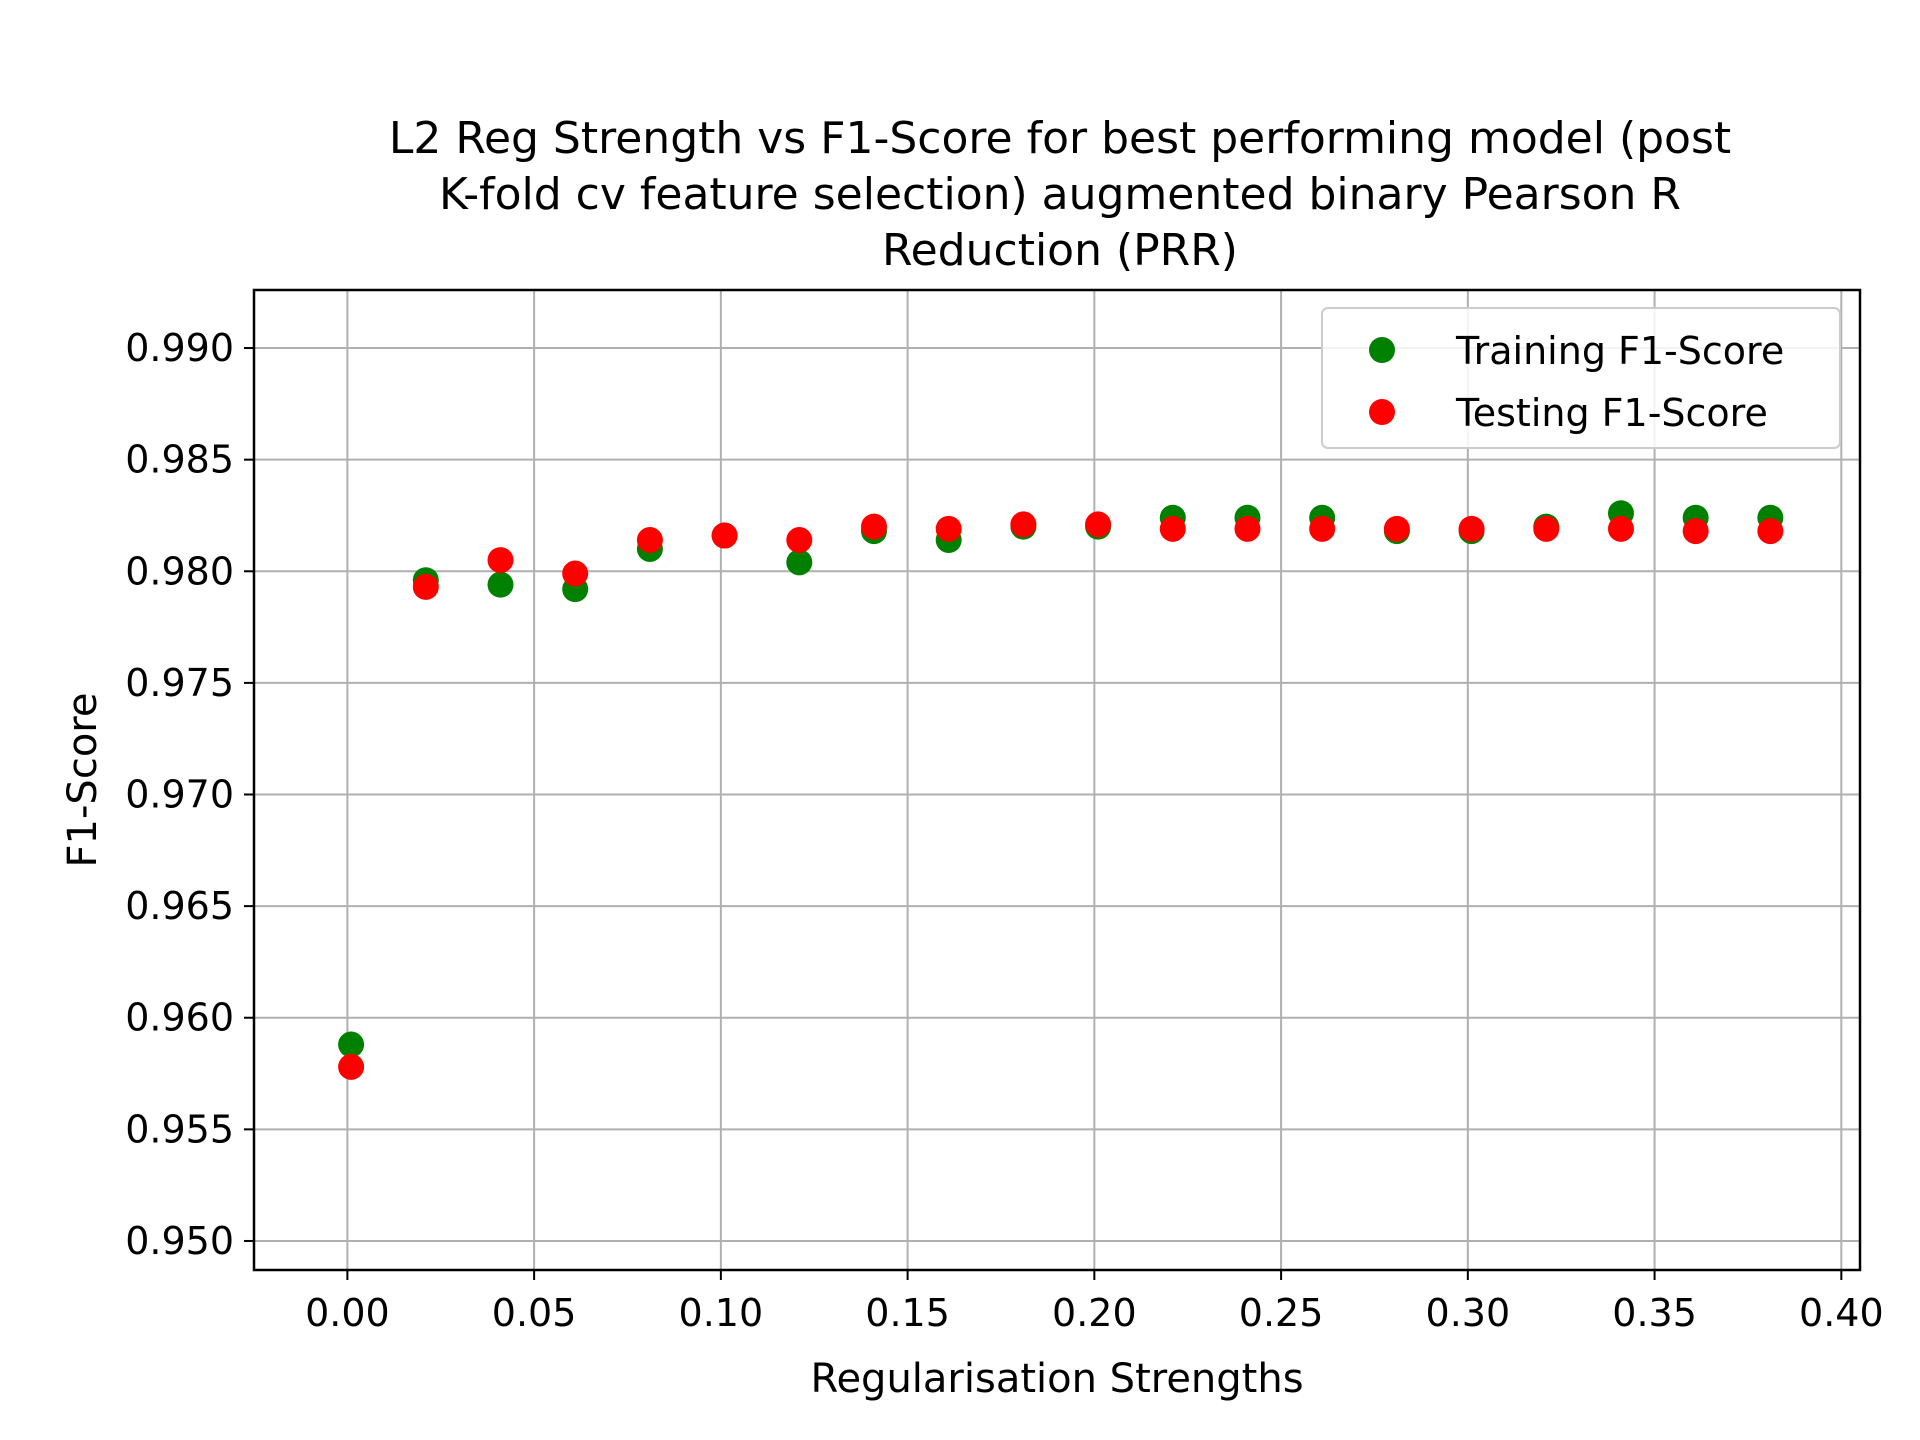  What do you see at coordinates (907, 1313) in the screenshot?
I see `x-tick-label: 0.15` at bounding box center [907, 1313].